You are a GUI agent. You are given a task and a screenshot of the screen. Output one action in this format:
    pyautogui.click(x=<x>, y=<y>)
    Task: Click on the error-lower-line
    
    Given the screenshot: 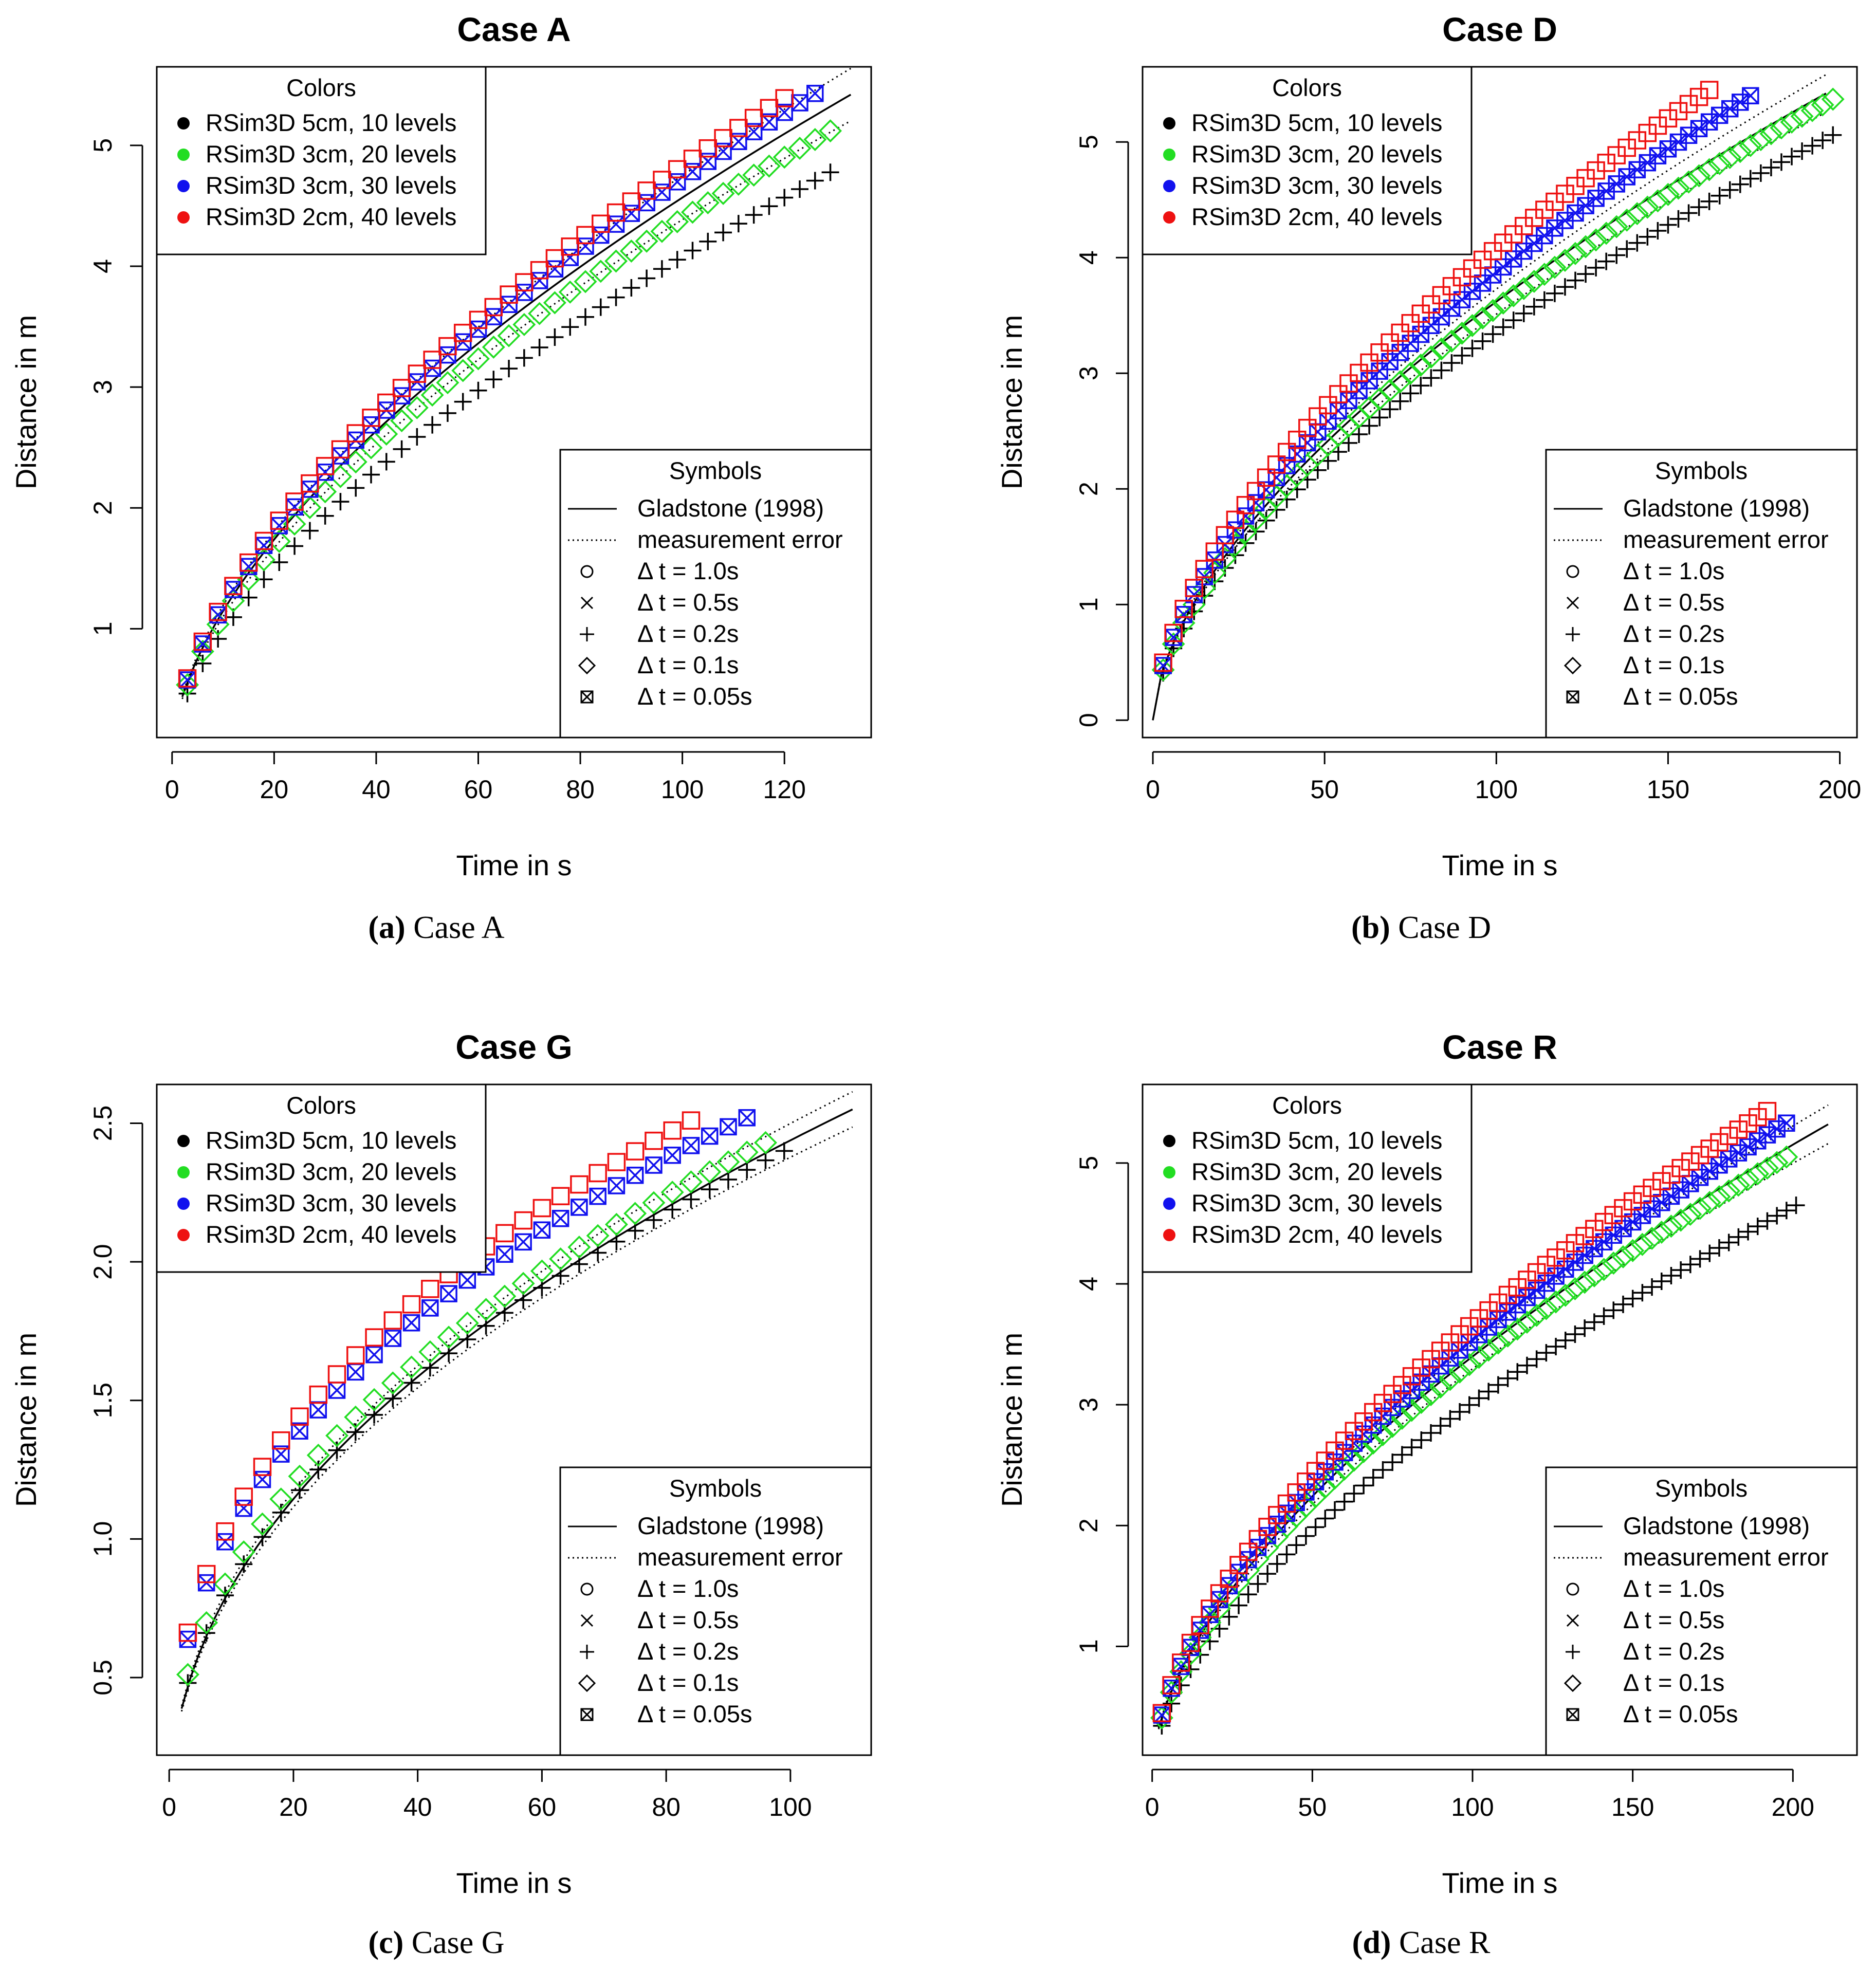 What is the action you would take?
    pyautogui.click(x=516, y=410)
    